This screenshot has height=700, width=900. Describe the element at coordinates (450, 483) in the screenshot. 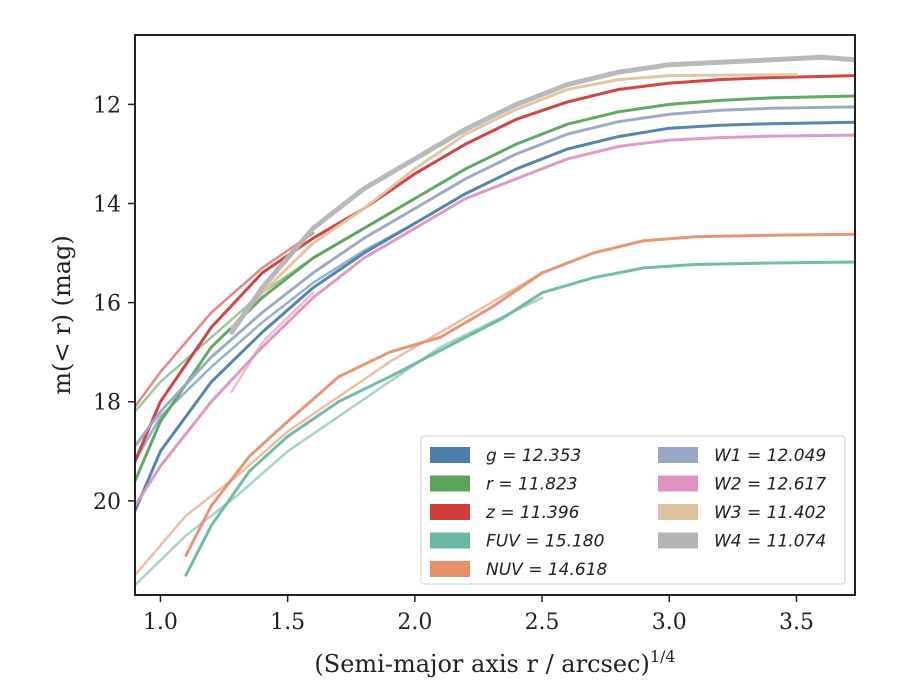

I see `legend-swatch-r` at that location.